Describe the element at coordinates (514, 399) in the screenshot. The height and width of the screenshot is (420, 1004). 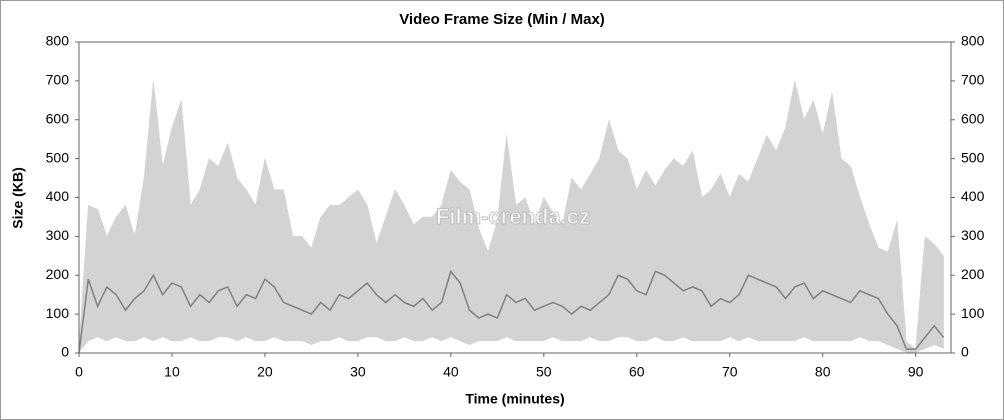
I see `x-axis-label: Time (minutes)` at that location.